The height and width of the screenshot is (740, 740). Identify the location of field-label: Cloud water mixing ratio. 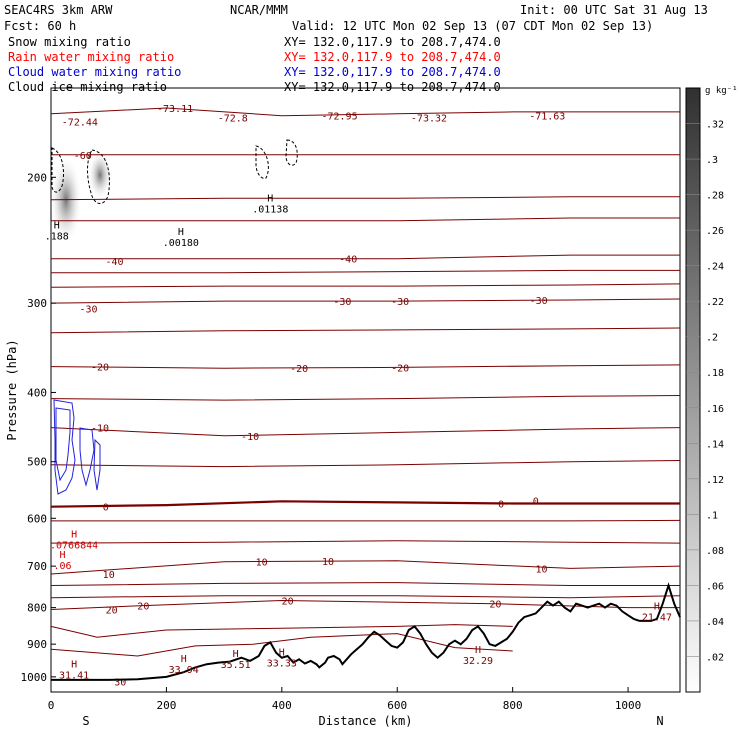
(94, 72).